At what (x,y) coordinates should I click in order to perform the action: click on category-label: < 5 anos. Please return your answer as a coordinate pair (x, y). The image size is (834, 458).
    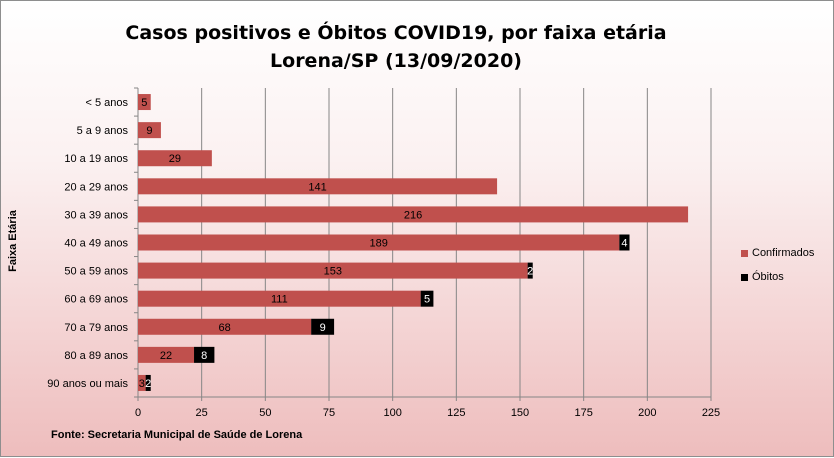
    Looking at the image, I should click on (106, 103).